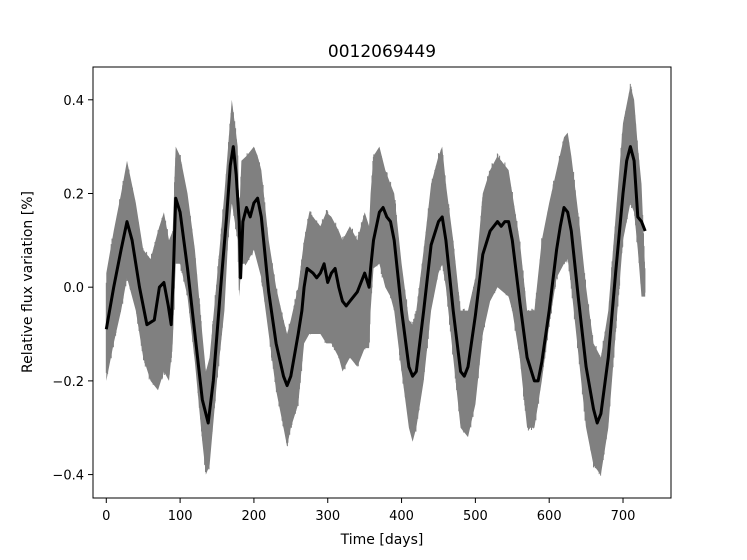 The width and height of the screenshot is (747, 560). I want to click on x-tick-label: 600, so click(549, 516).